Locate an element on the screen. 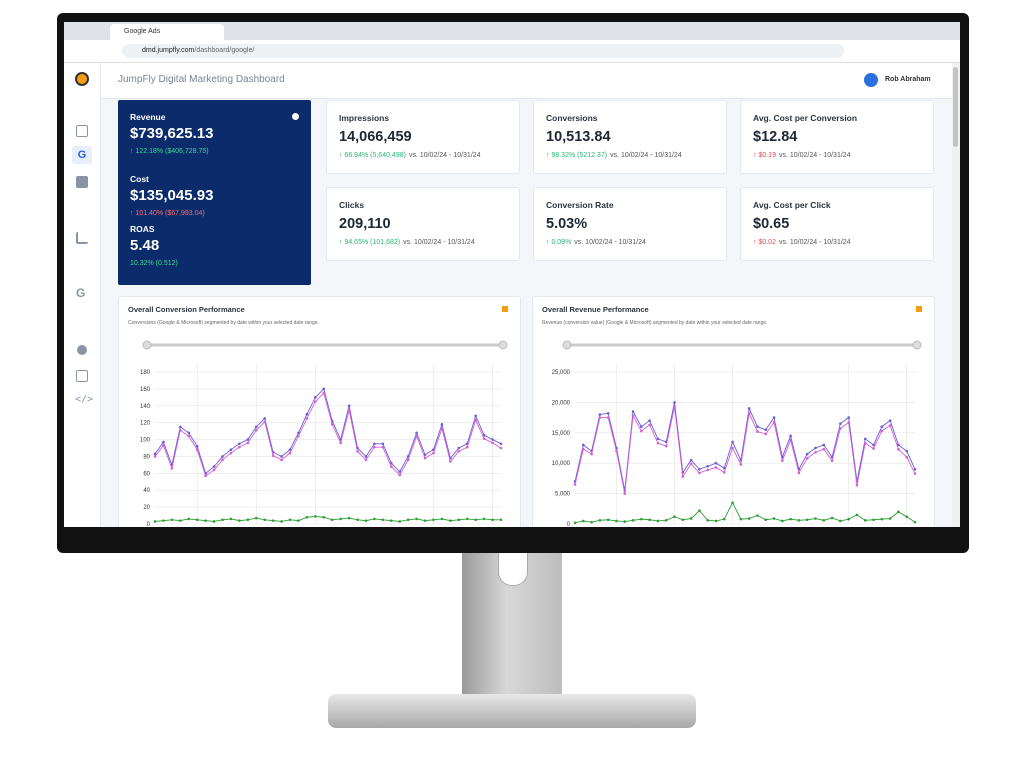 The height and width of the screenshot is (779, 1024). kpi-value: $12.84 is located at coordinates (775, 137).